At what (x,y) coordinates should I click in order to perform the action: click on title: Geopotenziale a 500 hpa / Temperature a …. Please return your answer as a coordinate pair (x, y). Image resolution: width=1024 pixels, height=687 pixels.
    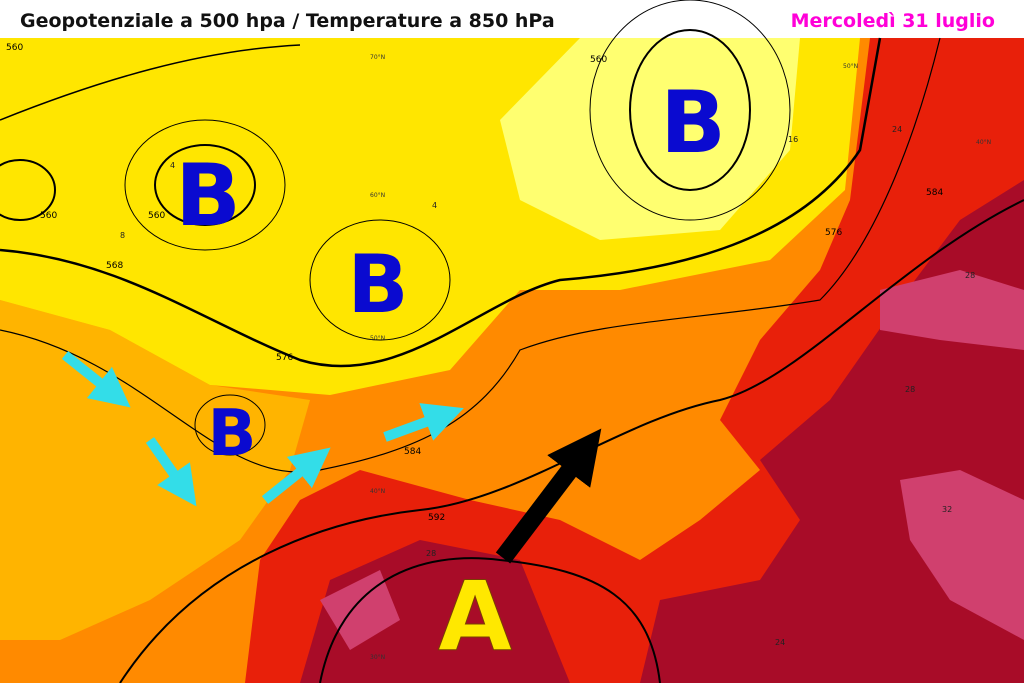
    Looking at the image, I should click on (287, 21).